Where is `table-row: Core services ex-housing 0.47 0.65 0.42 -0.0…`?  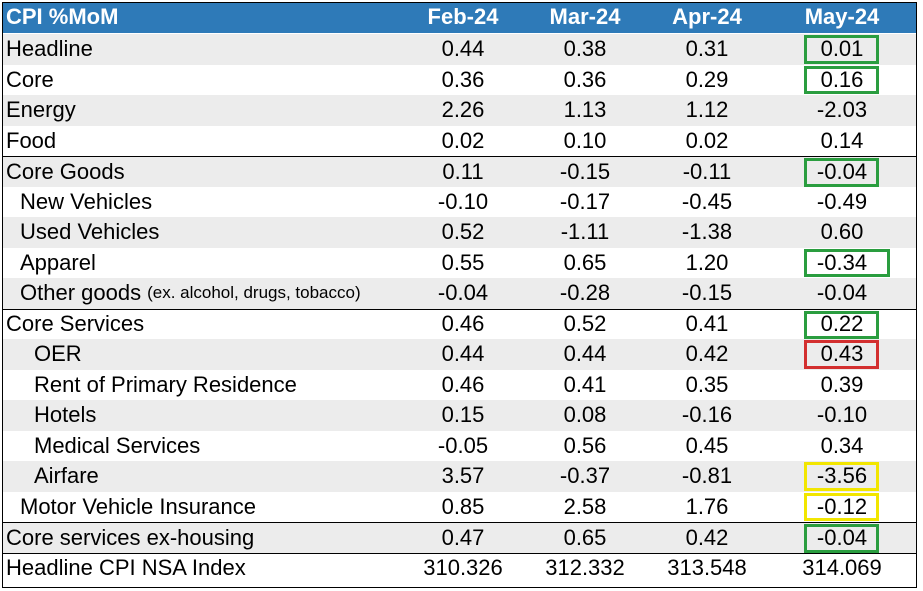 table-row: Core services ex-housing 0.47 0.65 0.42 -0.0… is located at coordinates (459, 537).